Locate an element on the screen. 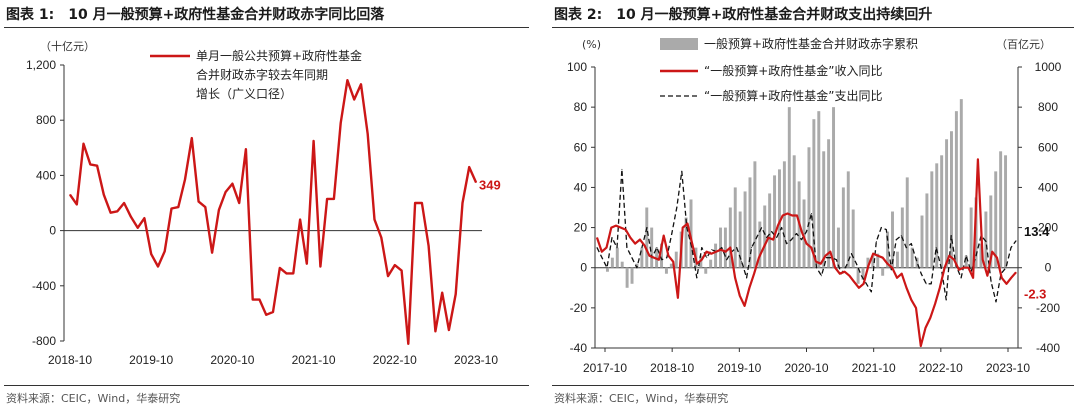  right-expenditure-line is located at coordinates (806, 235).